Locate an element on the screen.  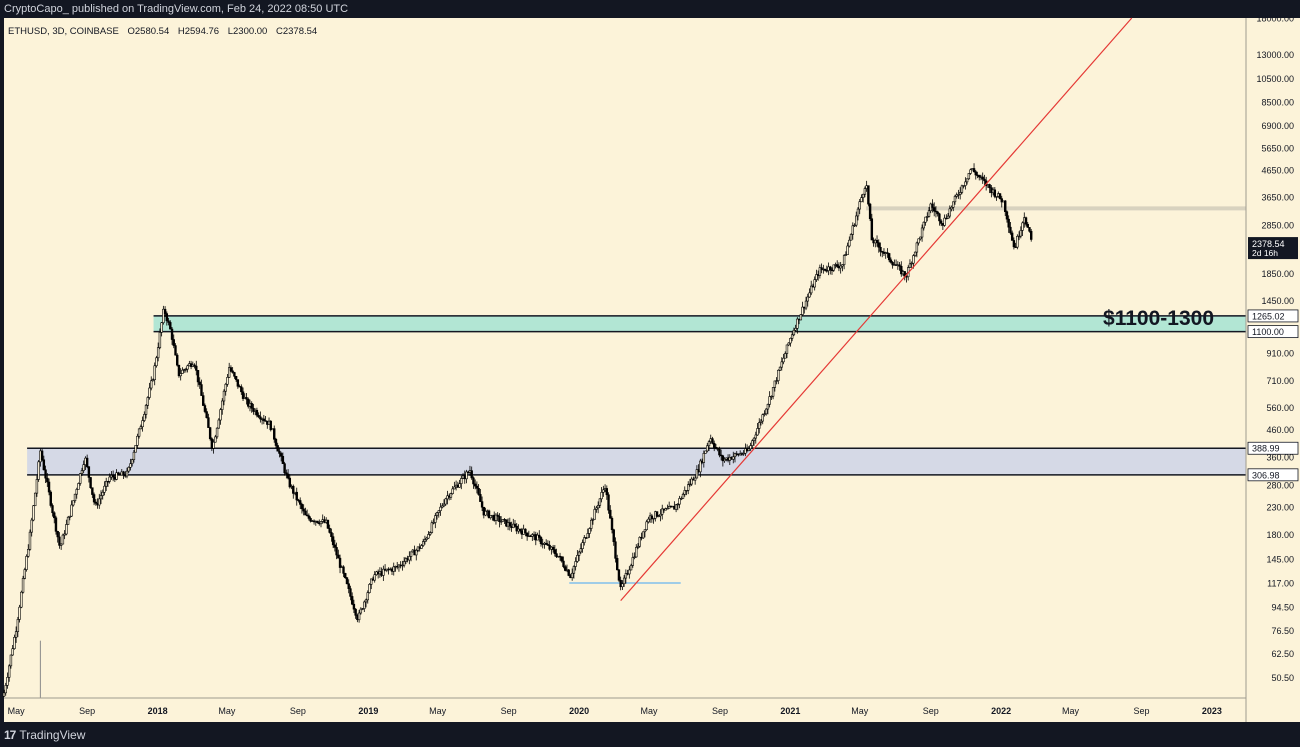
time-tick-label: 2018 is located at coordinates (158, 711).